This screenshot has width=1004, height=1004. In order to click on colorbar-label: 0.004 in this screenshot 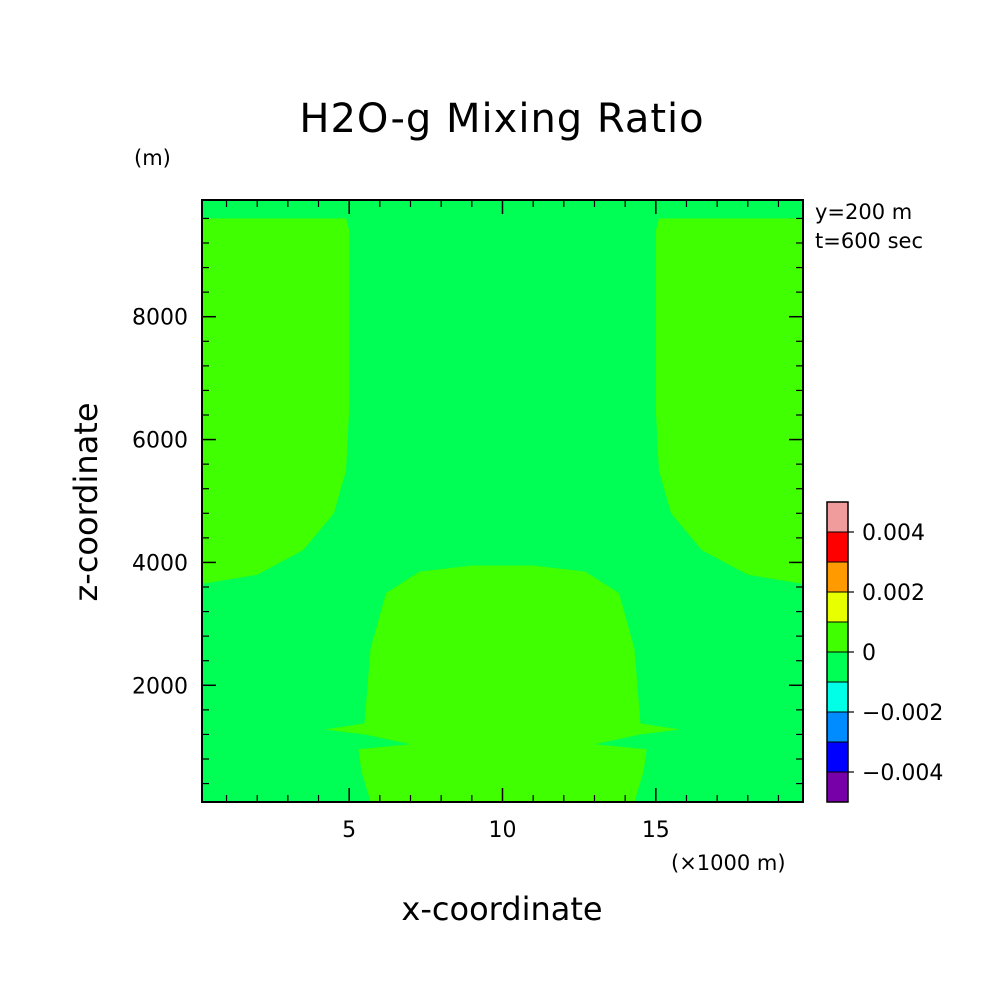, I will do `click(893, 533)`.